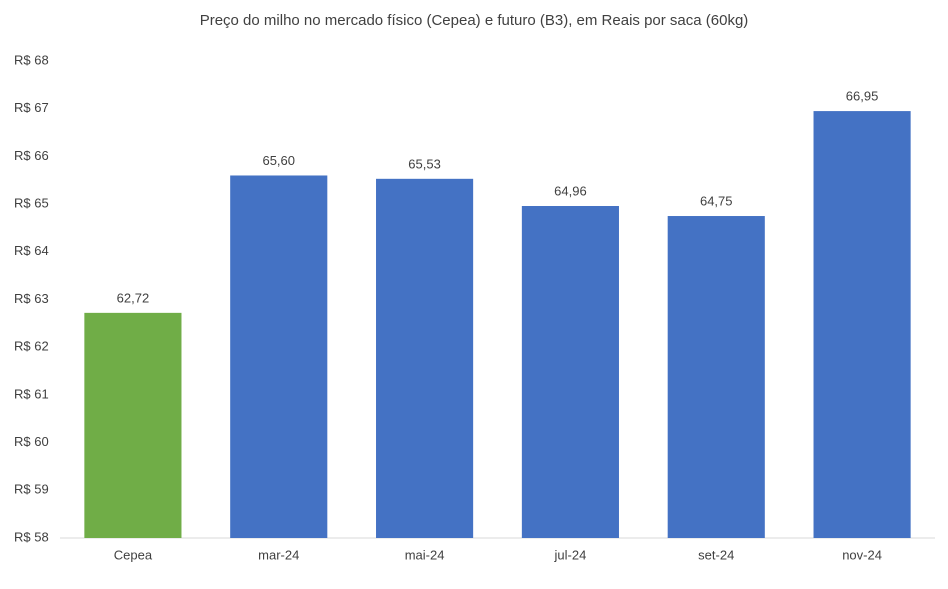 This screenshot has width=948, height=589. What do you see at coordinates (278, 554) in the screenshot?
I see `x-tick-label: mar-24` at bounding box center [278, 554].